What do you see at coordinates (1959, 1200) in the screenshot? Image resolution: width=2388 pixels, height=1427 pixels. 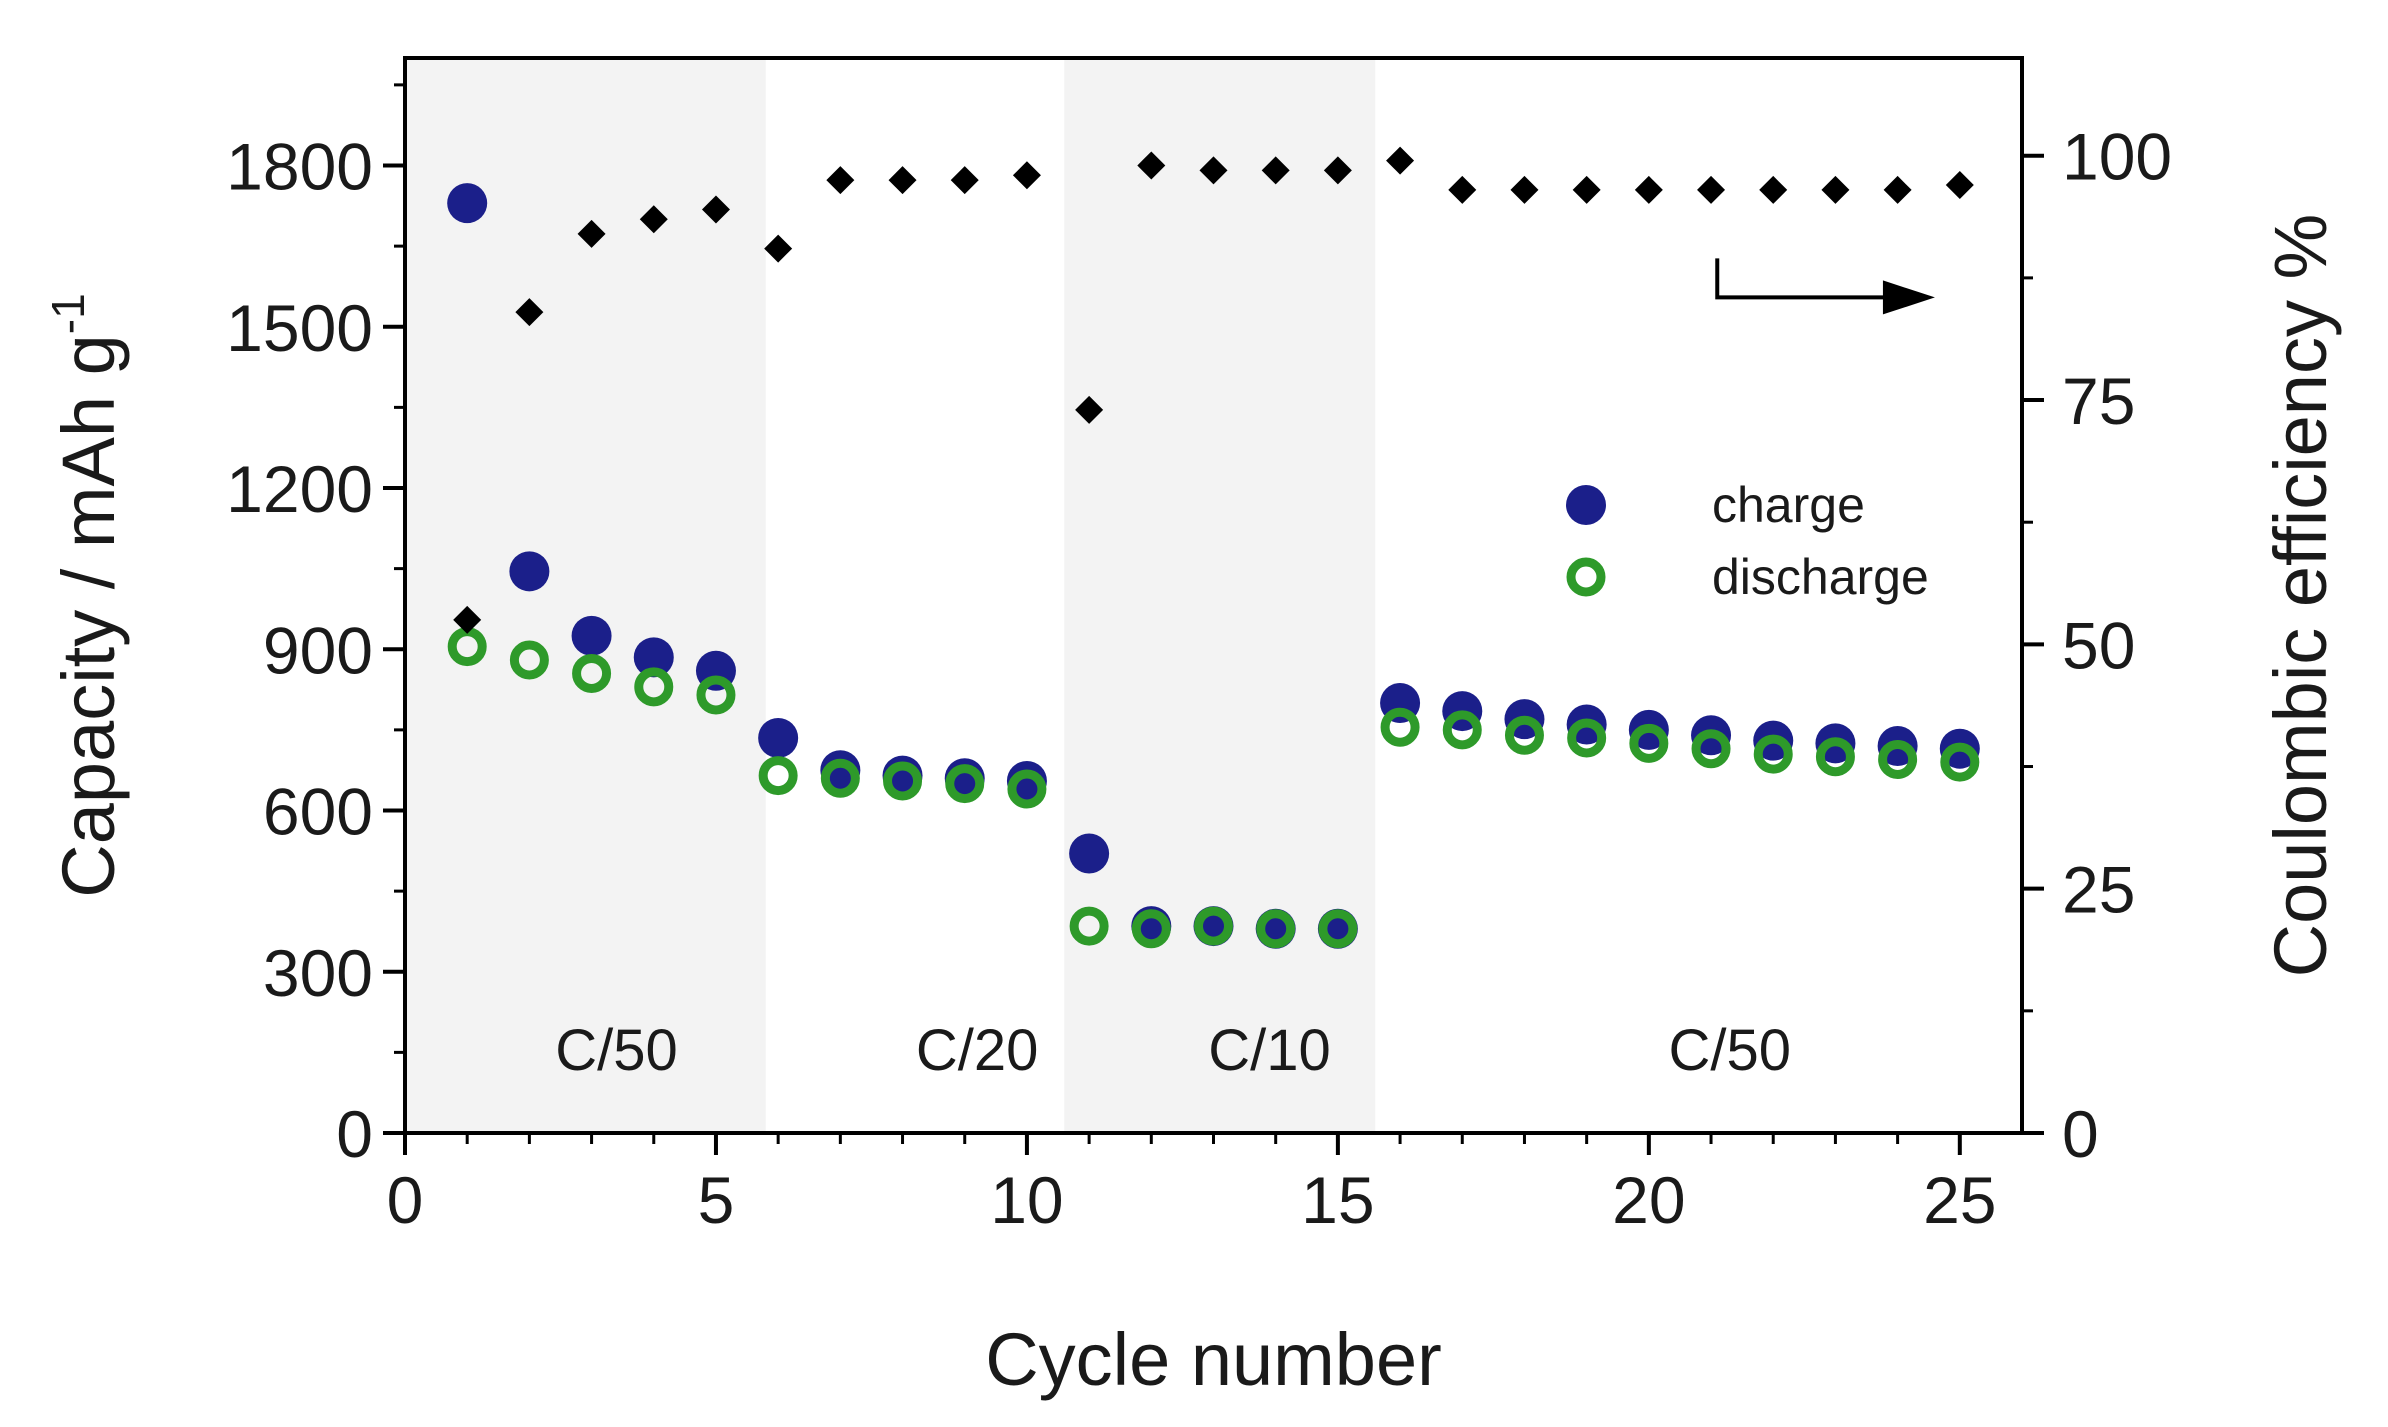 I see `x-tick-label-25: 25` at bounding box center [1959, 1200].